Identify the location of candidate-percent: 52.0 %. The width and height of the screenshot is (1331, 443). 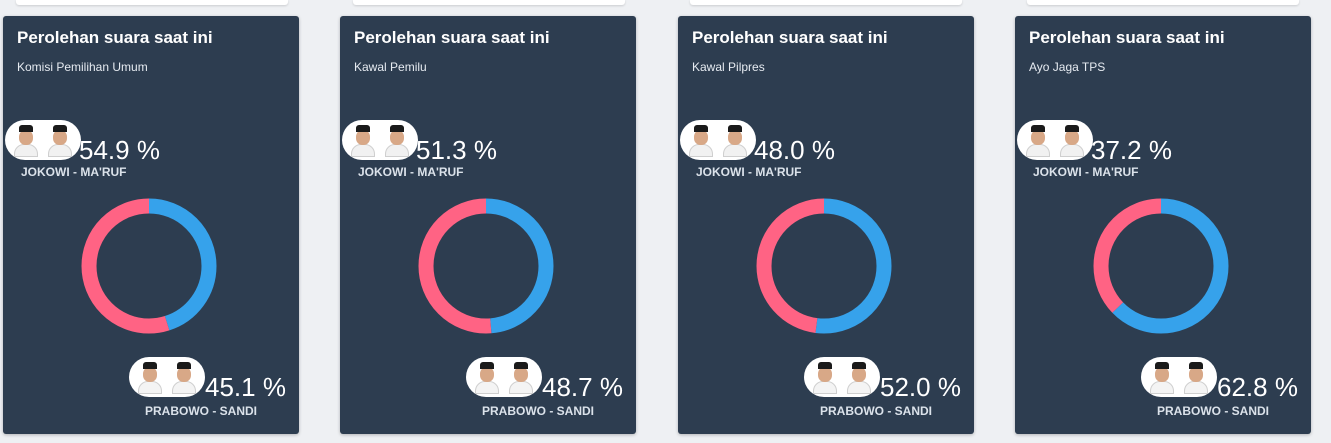
(920, 387).